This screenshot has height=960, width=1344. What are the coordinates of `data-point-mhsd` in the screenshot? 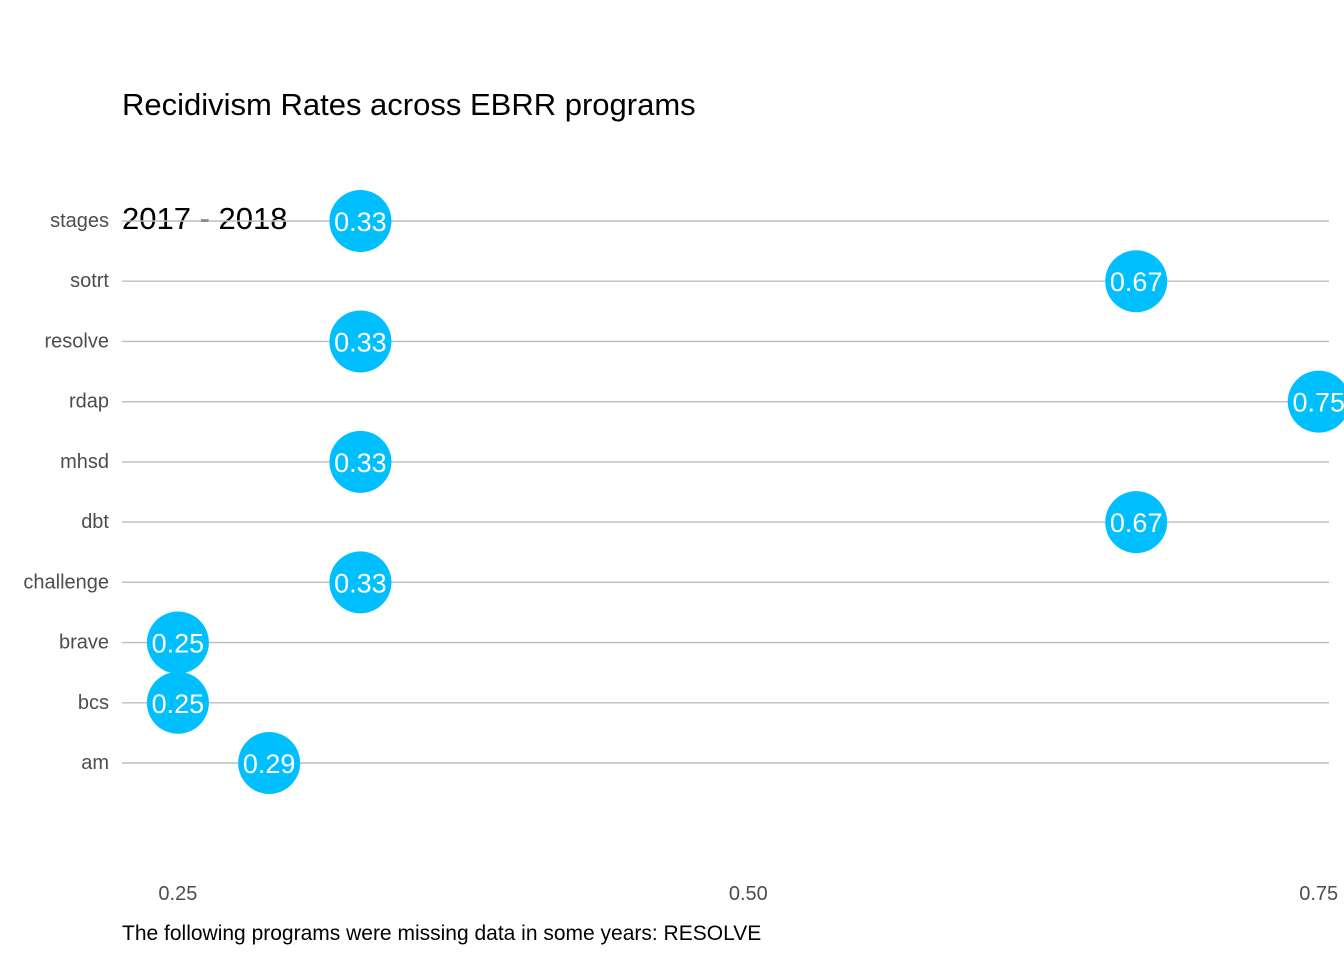 It's located at (360, 461).